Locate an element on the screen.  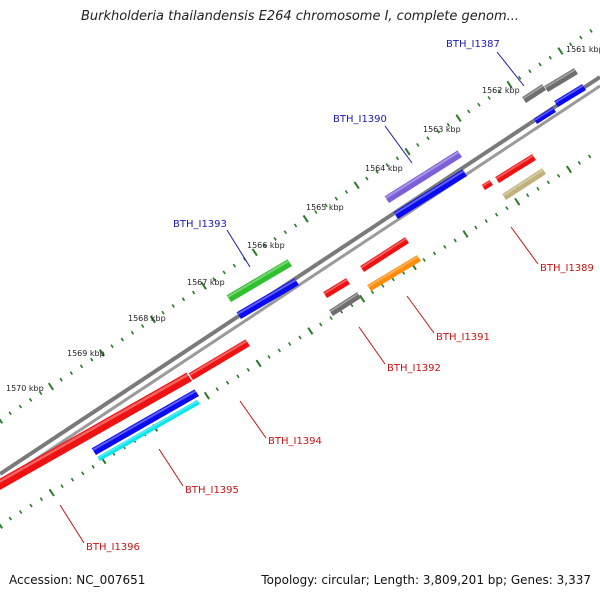
cds-BTH_I1391 is located at coordinates (394, 273).